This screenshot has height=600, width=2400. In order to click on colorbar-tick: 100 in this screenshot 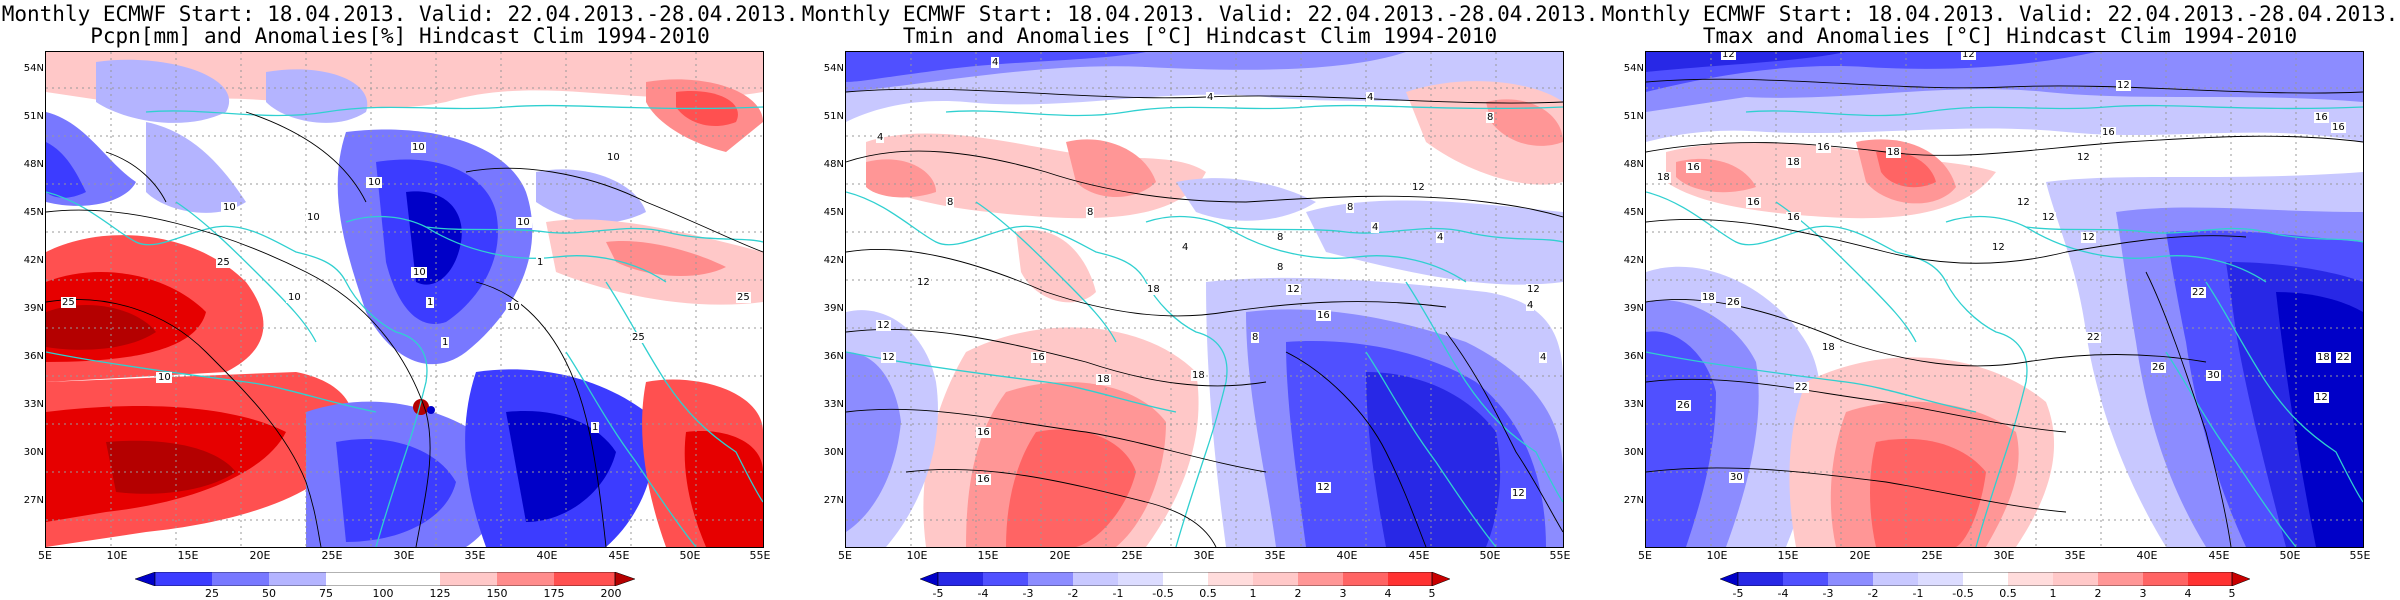, I will do `click(383, 593)`.